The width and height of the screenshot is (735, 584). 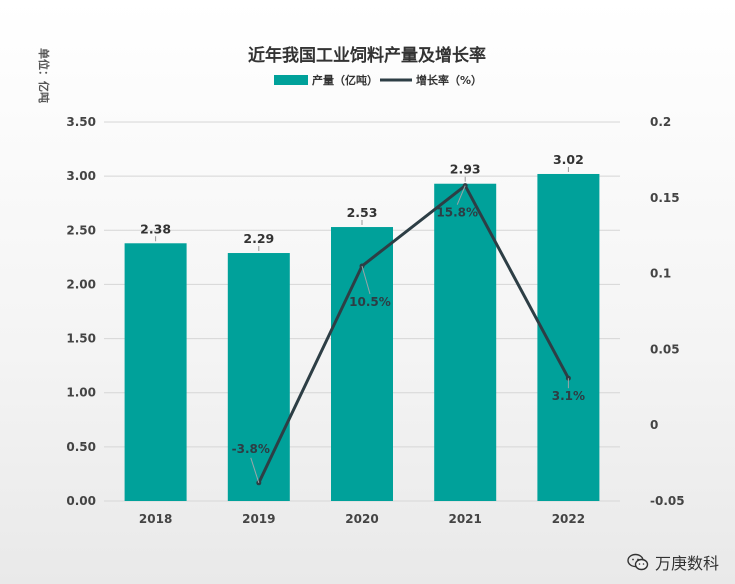 I want to click on x-tick-label: 2021, so click(x=464, y=519).